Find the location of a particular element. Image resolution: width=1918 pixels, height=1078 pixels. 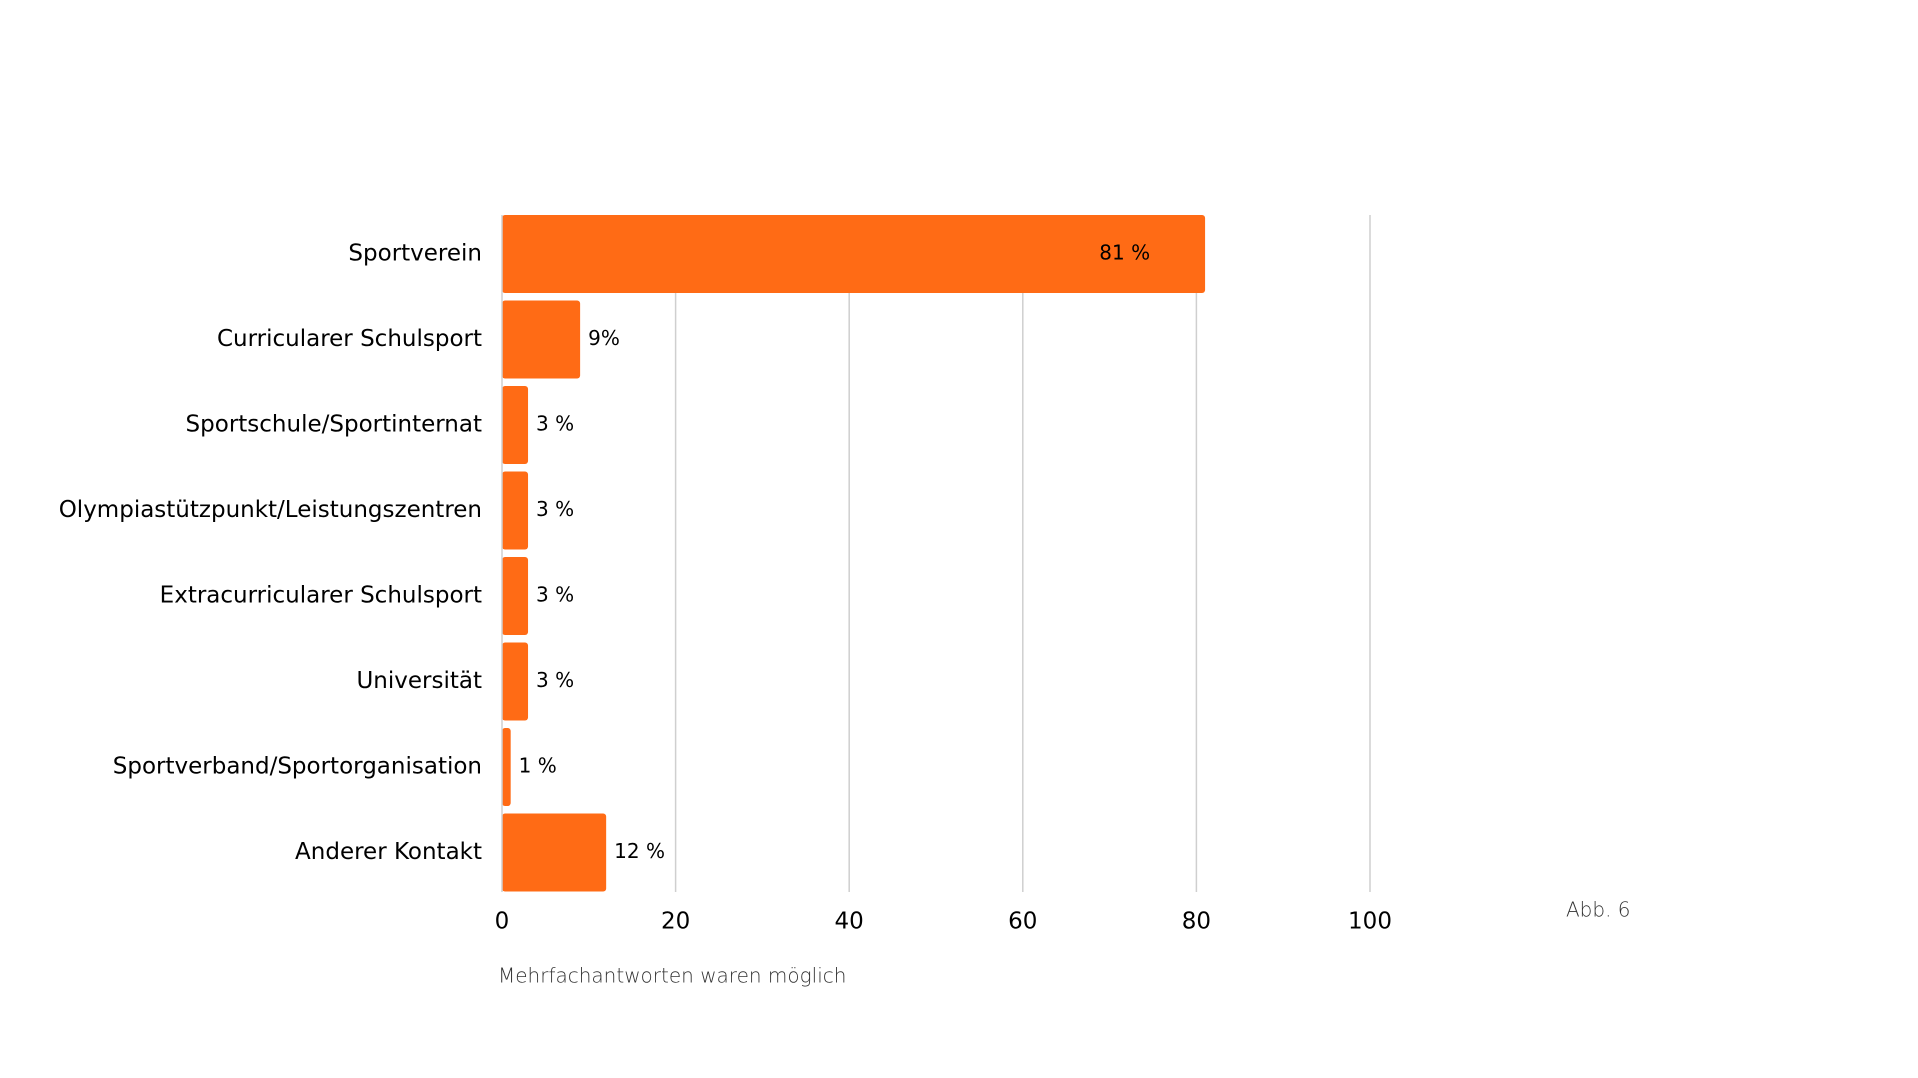

category-label-6: Universität is located at coordinates (419, 681).